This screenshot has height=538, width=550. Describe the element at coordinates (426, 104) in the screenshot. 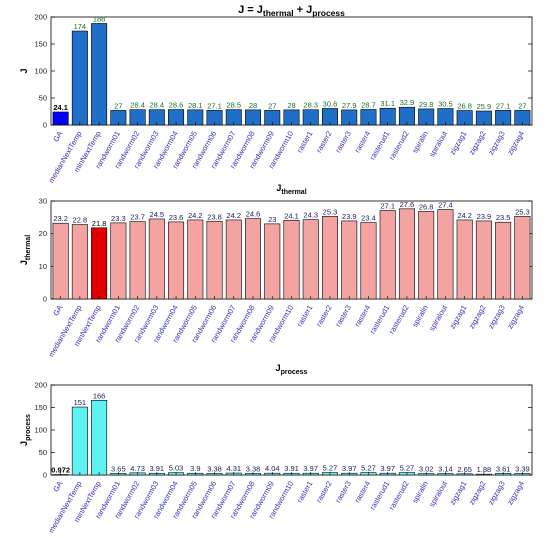

I see `data-label: 29.8` at that location.